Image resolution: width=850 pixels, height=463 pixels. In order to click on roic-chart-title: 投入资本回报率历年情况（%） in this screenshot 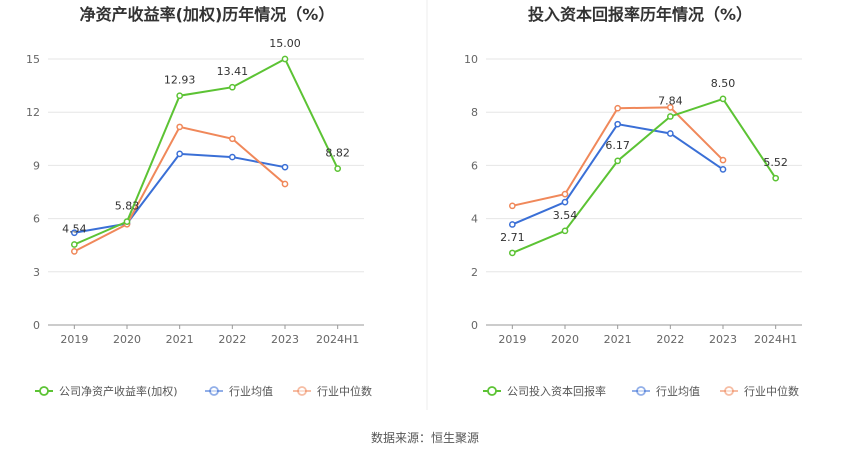, I will do `click(640, 14)`.